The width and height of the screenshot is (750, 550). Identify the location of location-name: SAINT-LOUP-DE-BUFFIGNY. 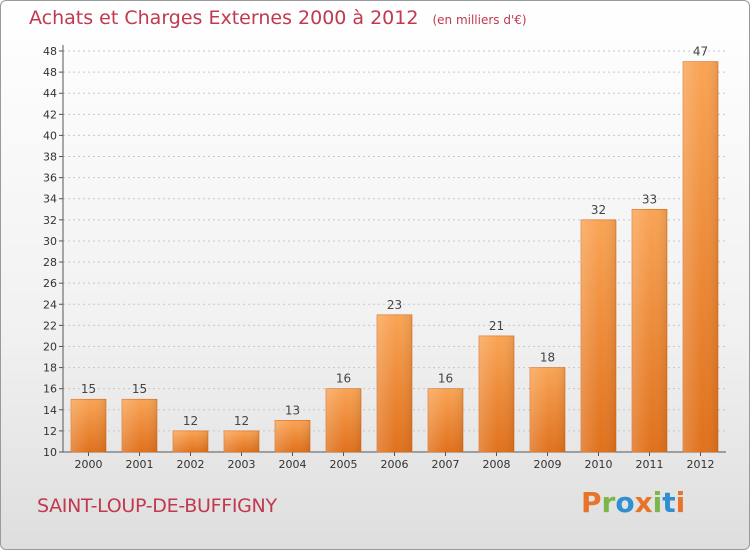
(157, 506).